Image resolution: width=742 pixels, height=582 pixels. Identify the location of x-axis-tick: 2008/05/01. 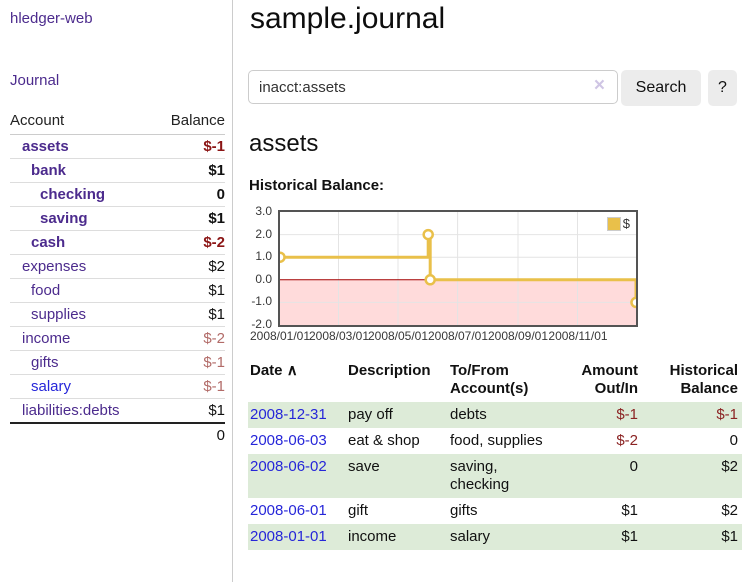
(398, 336).